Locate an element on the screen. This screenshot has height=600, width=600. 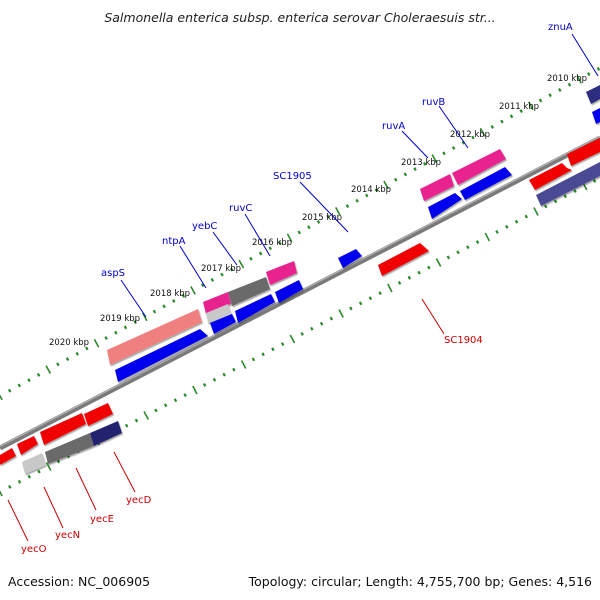
kbp-label: 2013 kbp is located at coordinates (421, 163).